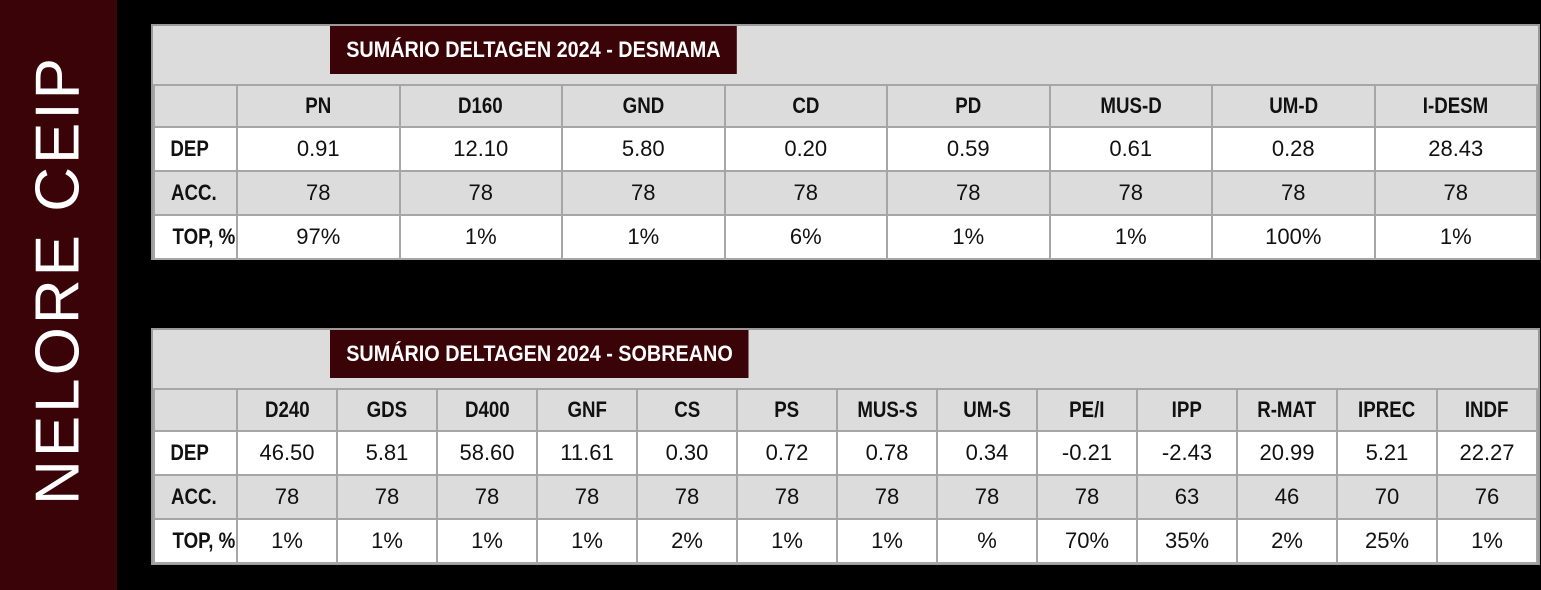 This screenshot has height=590, width=1541. What do you see at coordinates (1487, 410) in the screenshot?
I see `column-header: INDF` at bounding box center [1487, 410].